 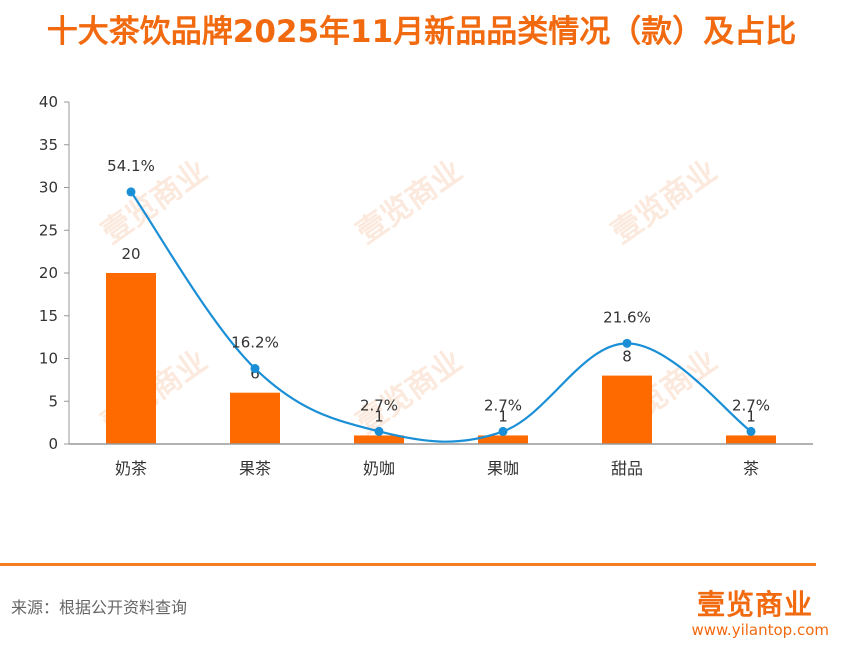 What do you see at coordinates (751, 468) in the screenshot?
I see `x-tick-label-5: 茶` at bounding box center [751, 468].